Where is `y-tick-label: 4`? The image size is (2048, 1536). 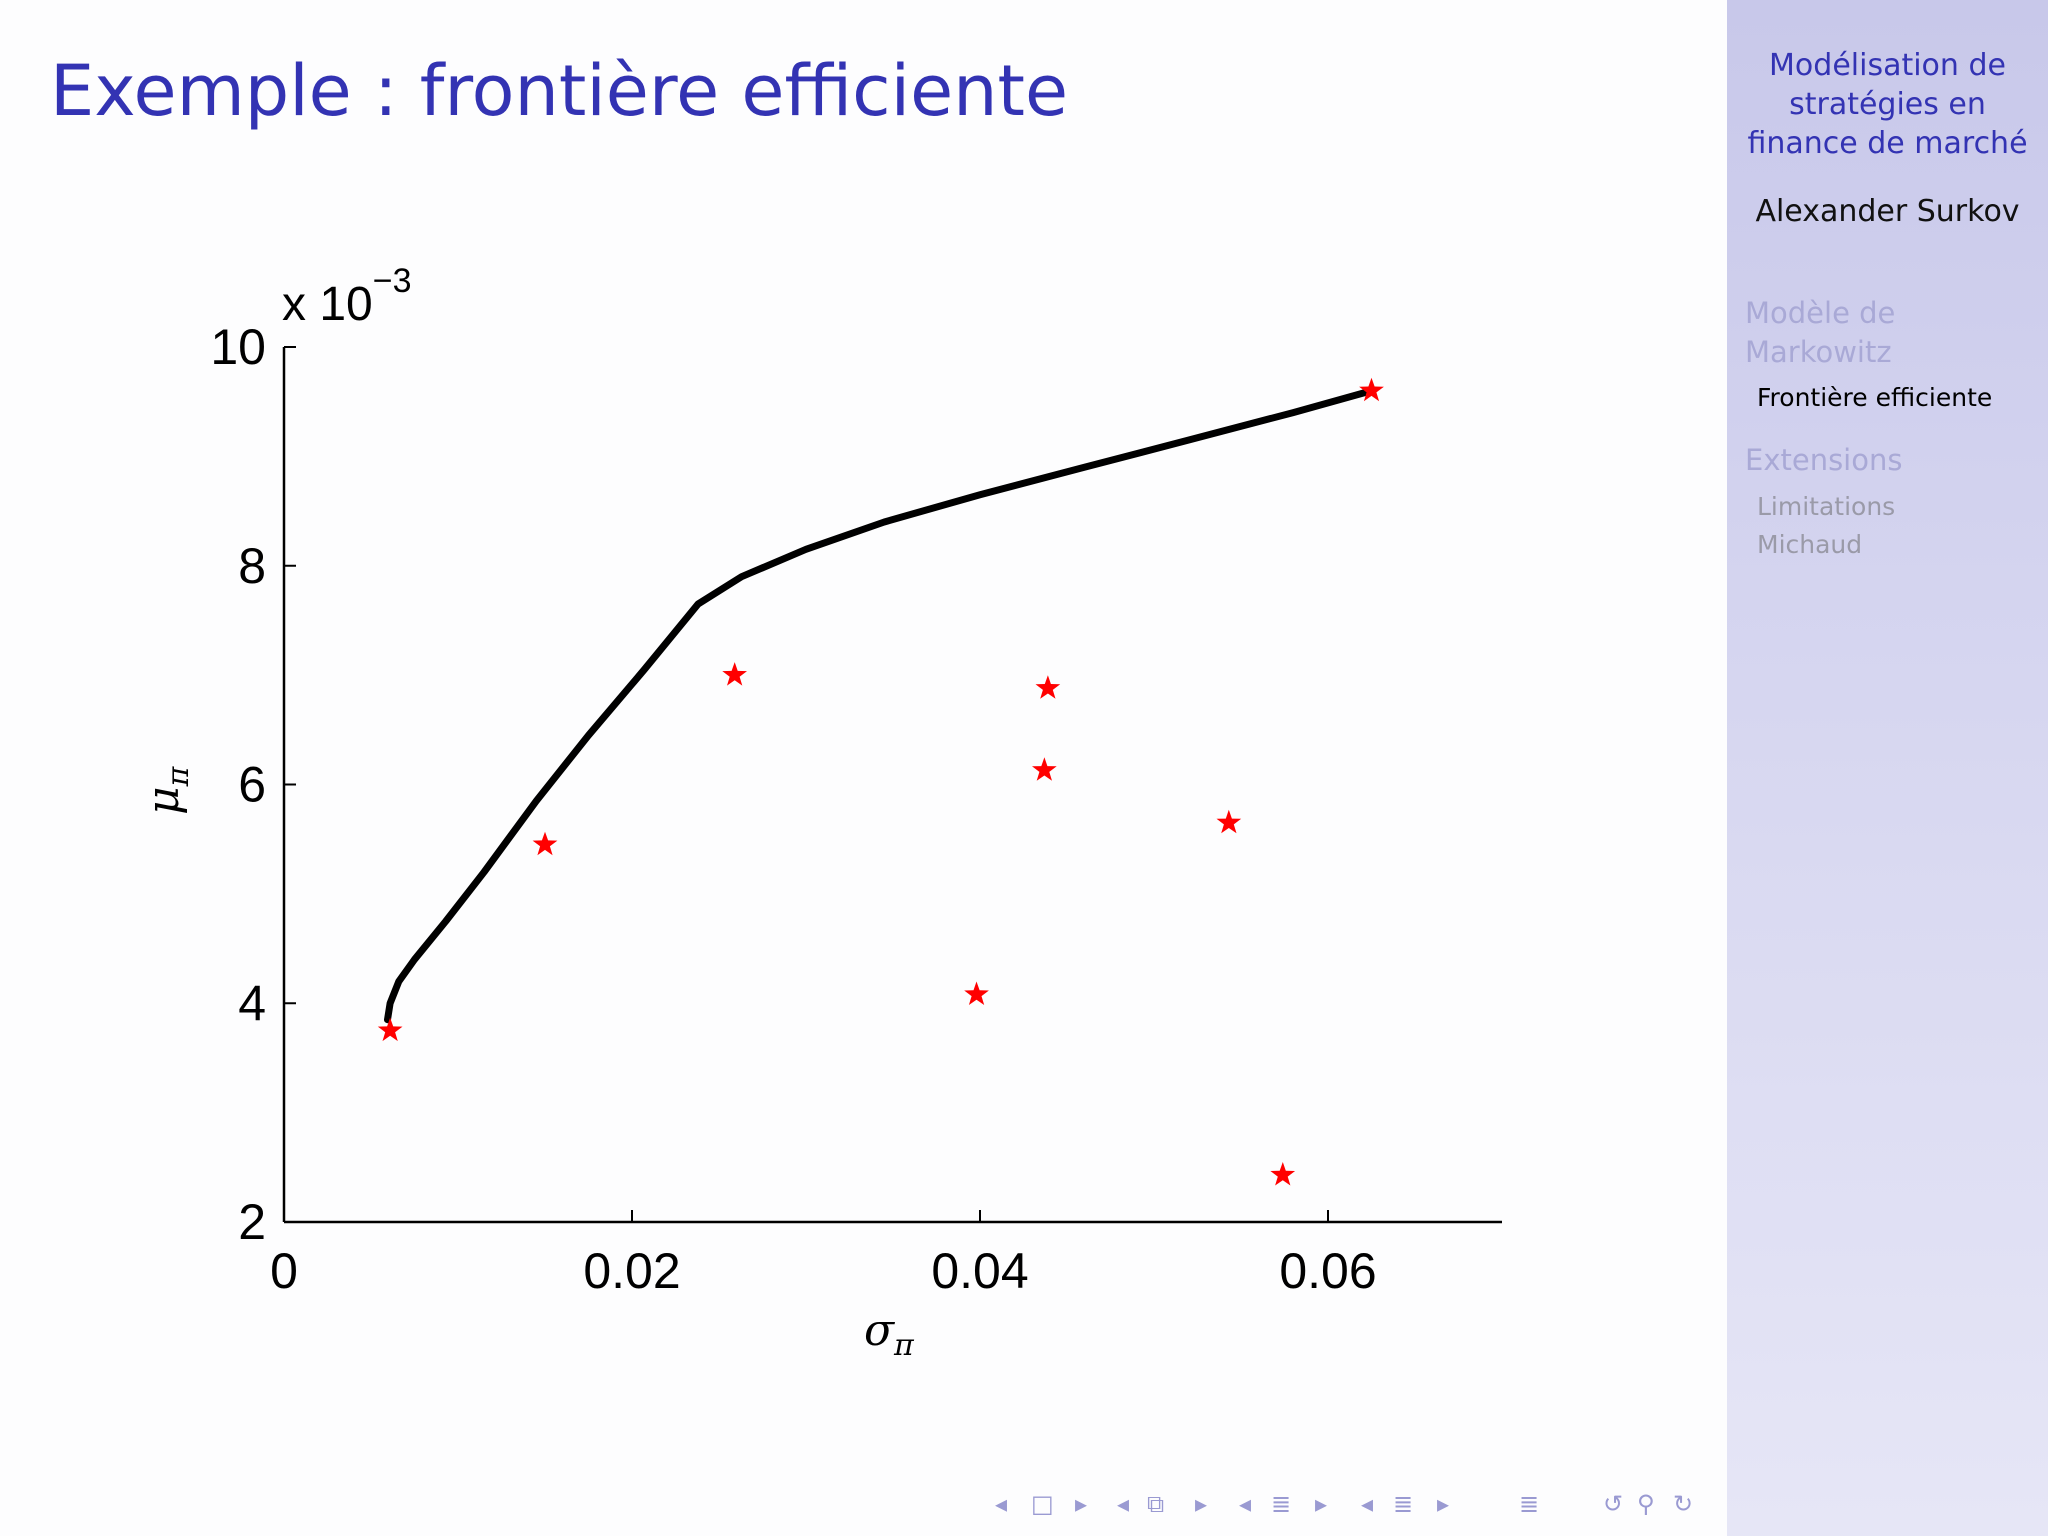
y-tick-label: 4 is located at coordinates (252, 1003).